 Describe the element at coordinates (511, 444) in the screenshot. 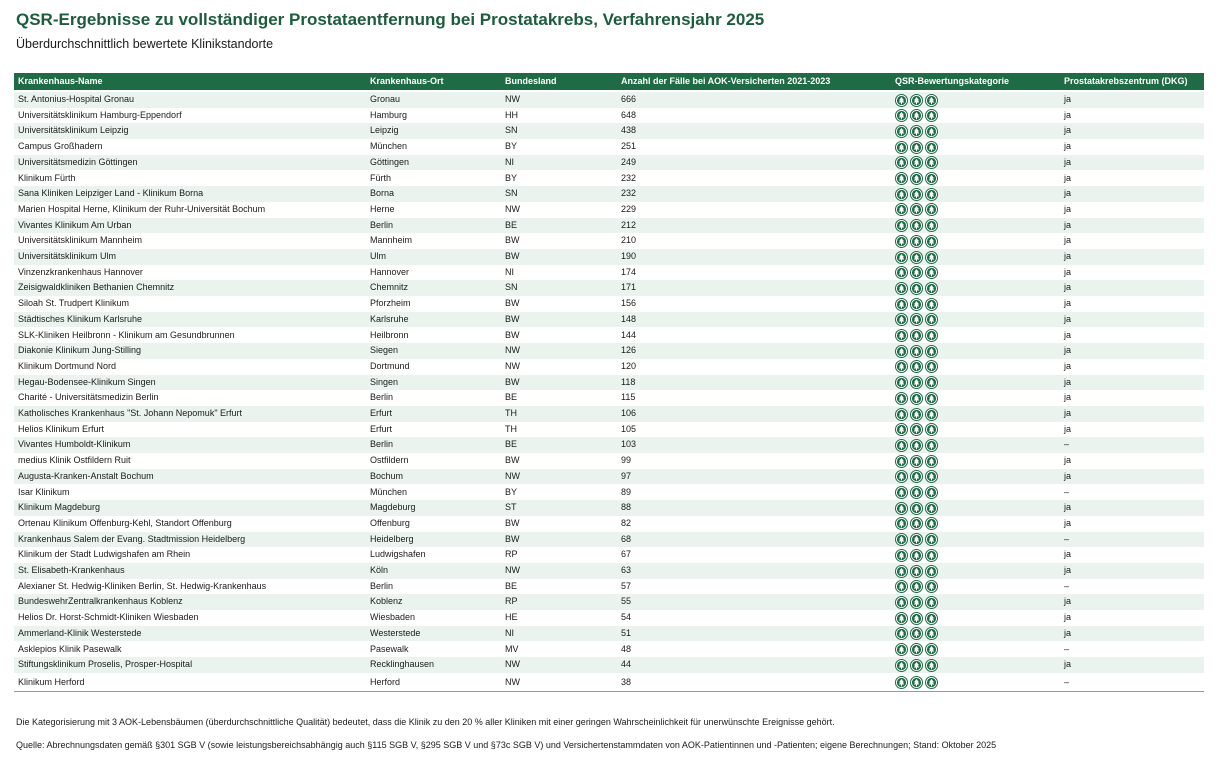

I see `table-cell: BE` at that location.